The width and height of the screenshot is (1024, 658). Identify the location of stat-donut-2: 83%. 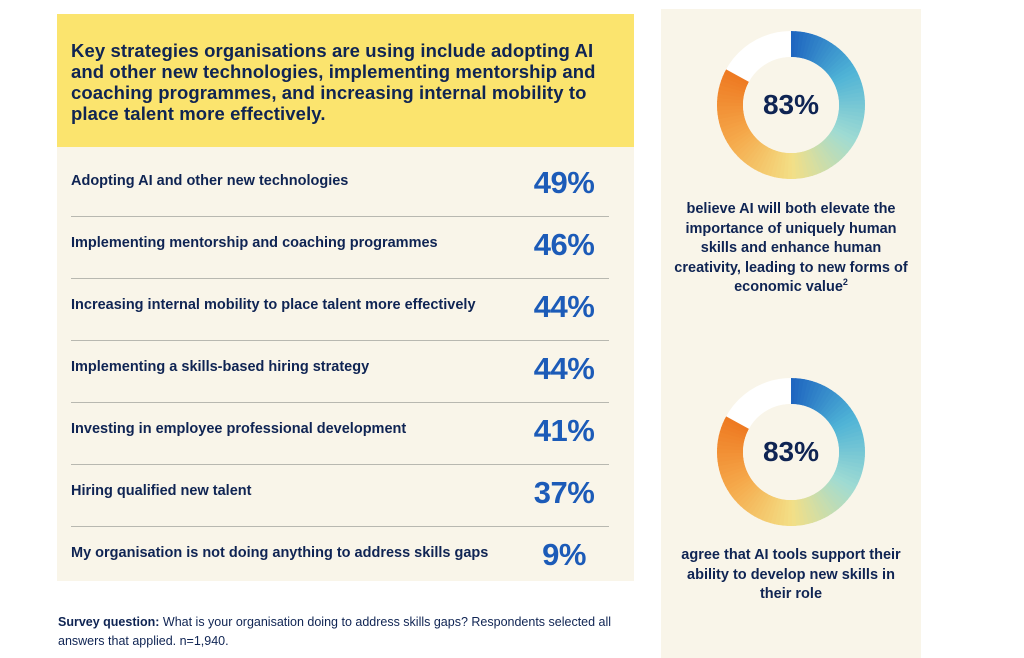
(791, 452).